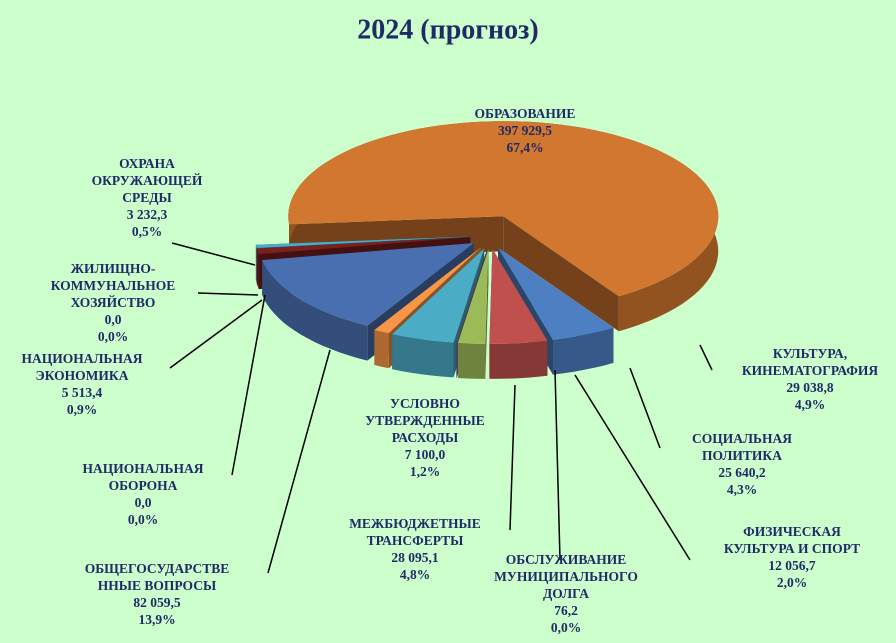  What do you see at coordinates (566, 559) in the screenshot?
I see `category-label: ОБСЛУЖИВАНИЕ` at bounding box center [566, 559].